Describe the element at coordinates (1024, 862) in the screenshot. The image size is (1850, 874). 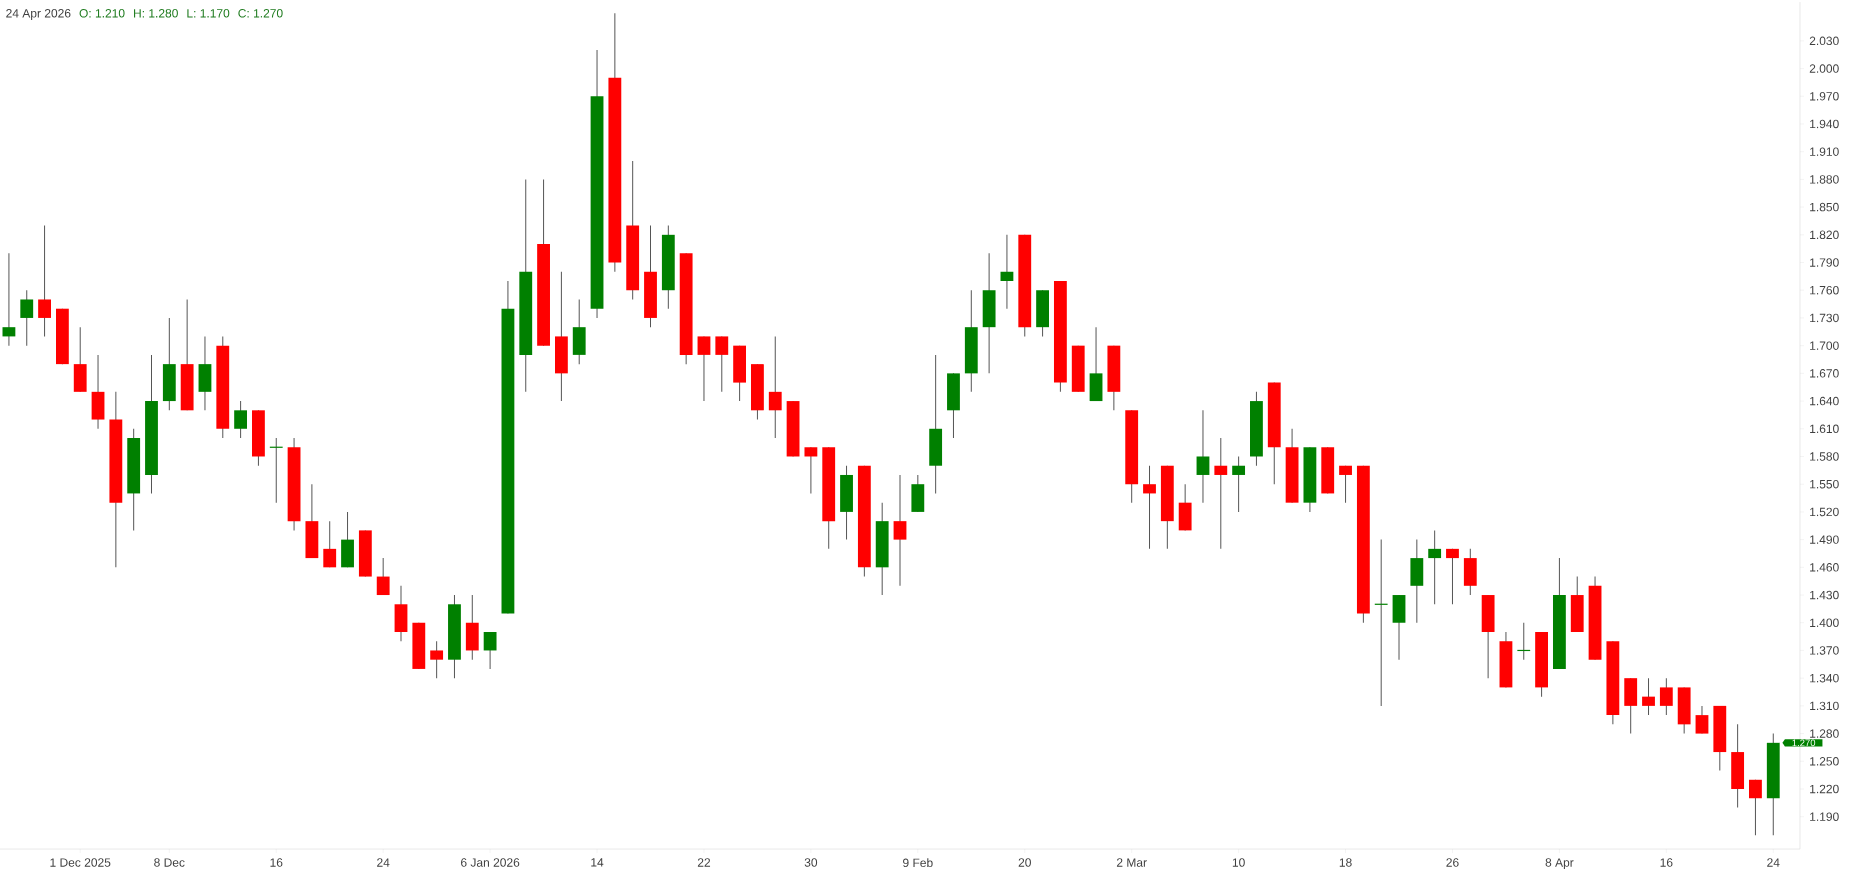
I see `x-tick-label: 20` at that location.